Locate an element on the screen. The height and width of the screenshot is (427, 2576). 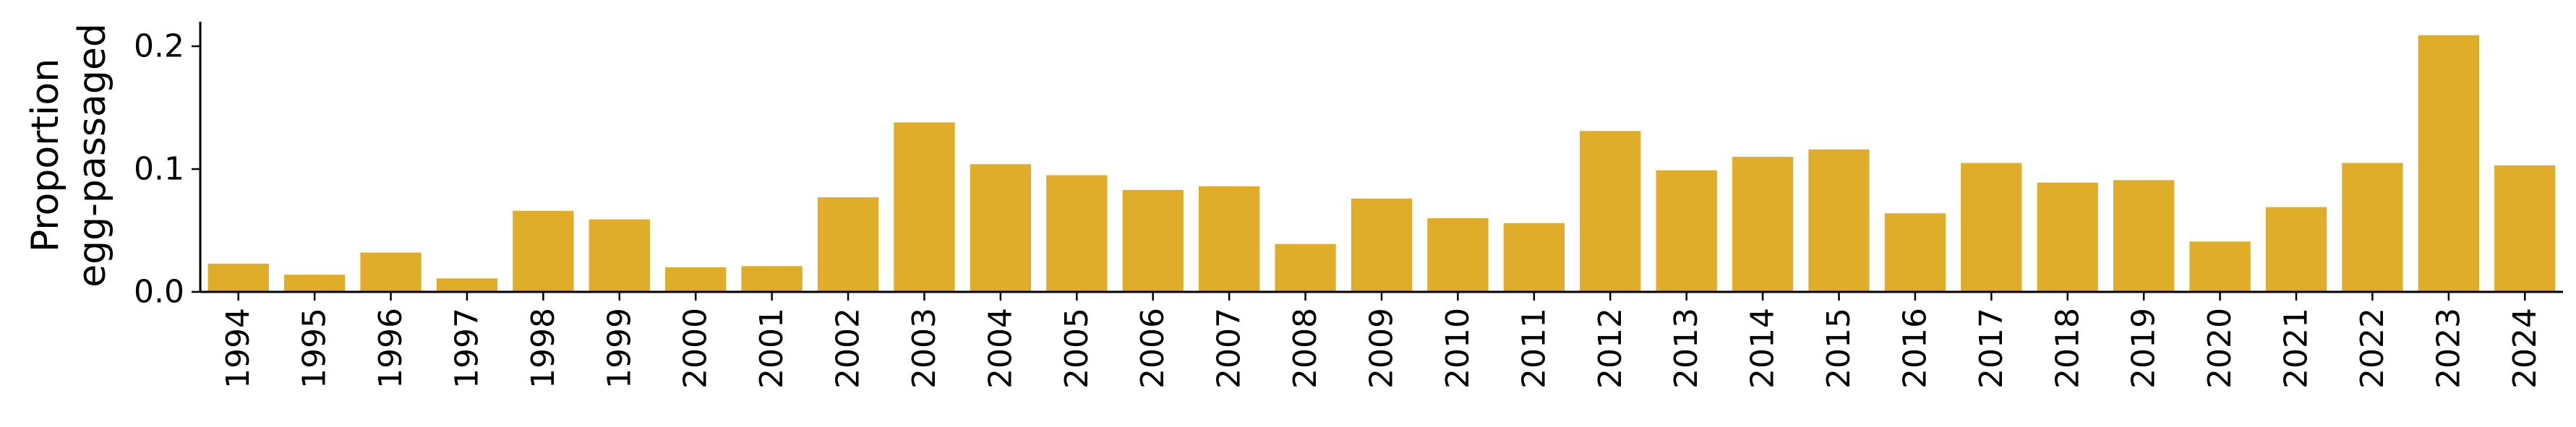
x-tick-label: 1995 is located at coordinates (315, 348).